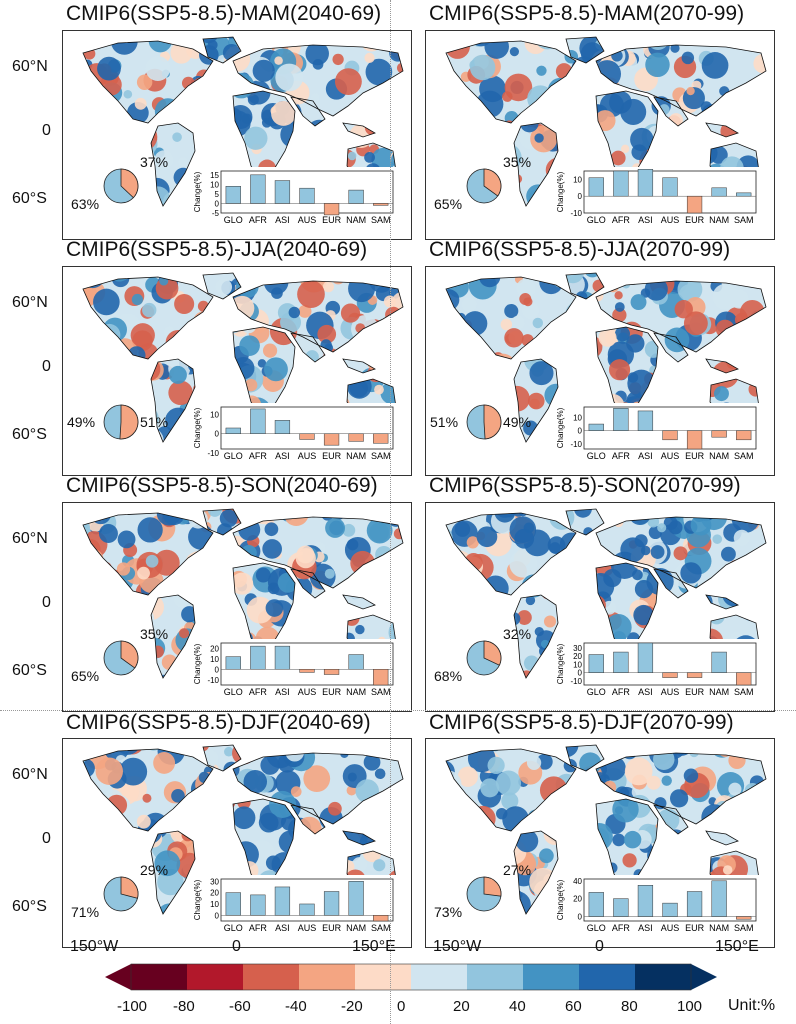 This screenshot has width=796, height=1024. Describe the element at coordinates (85, 204) in the screenshot. I see `pie-negative-label: 63%` at that location.